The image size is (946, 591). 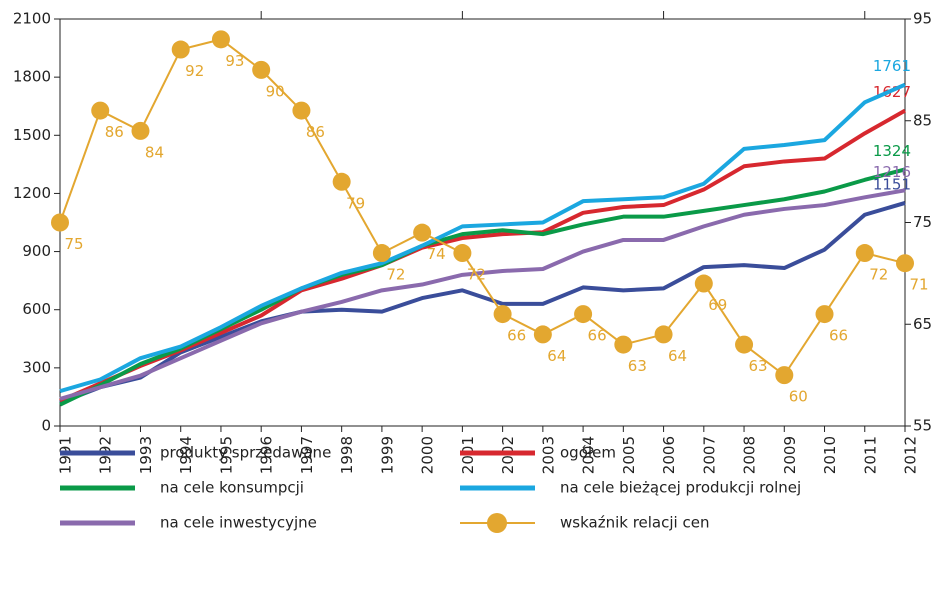 What do you see at coordinates (790, 455) in the screenshot?
I see `x-tick-label: 2009` at bounding box center [790, 455].